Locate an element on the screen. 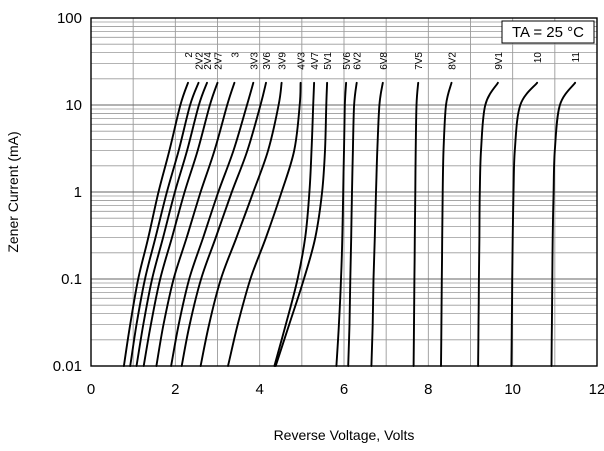  curve-8v2 is located at coordinates (446, 224).